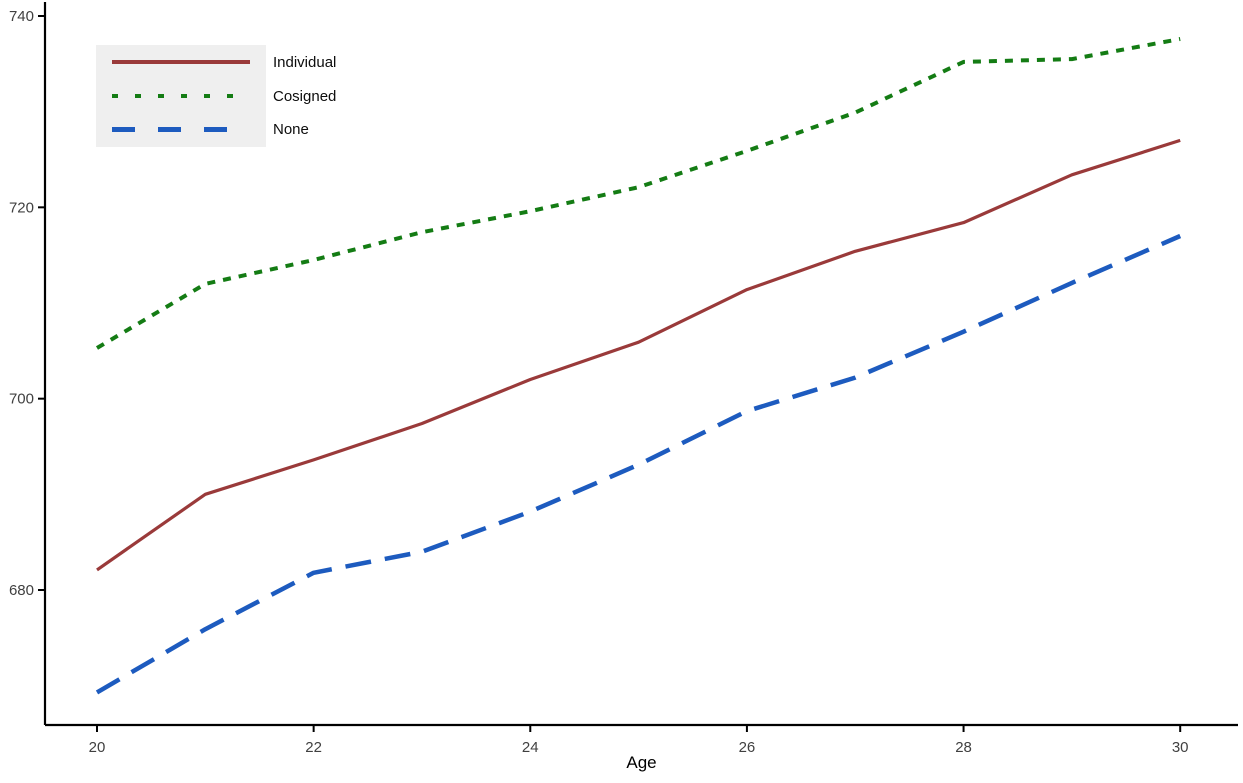 The image size is (1243, 783). I want to click on x-tick-label: 22, so click(313, 747).